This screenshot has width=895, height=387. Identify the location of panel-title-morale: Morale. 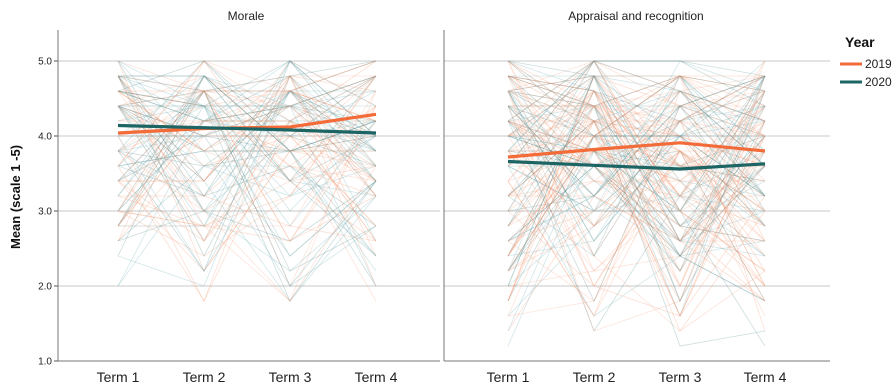
(246, 16).